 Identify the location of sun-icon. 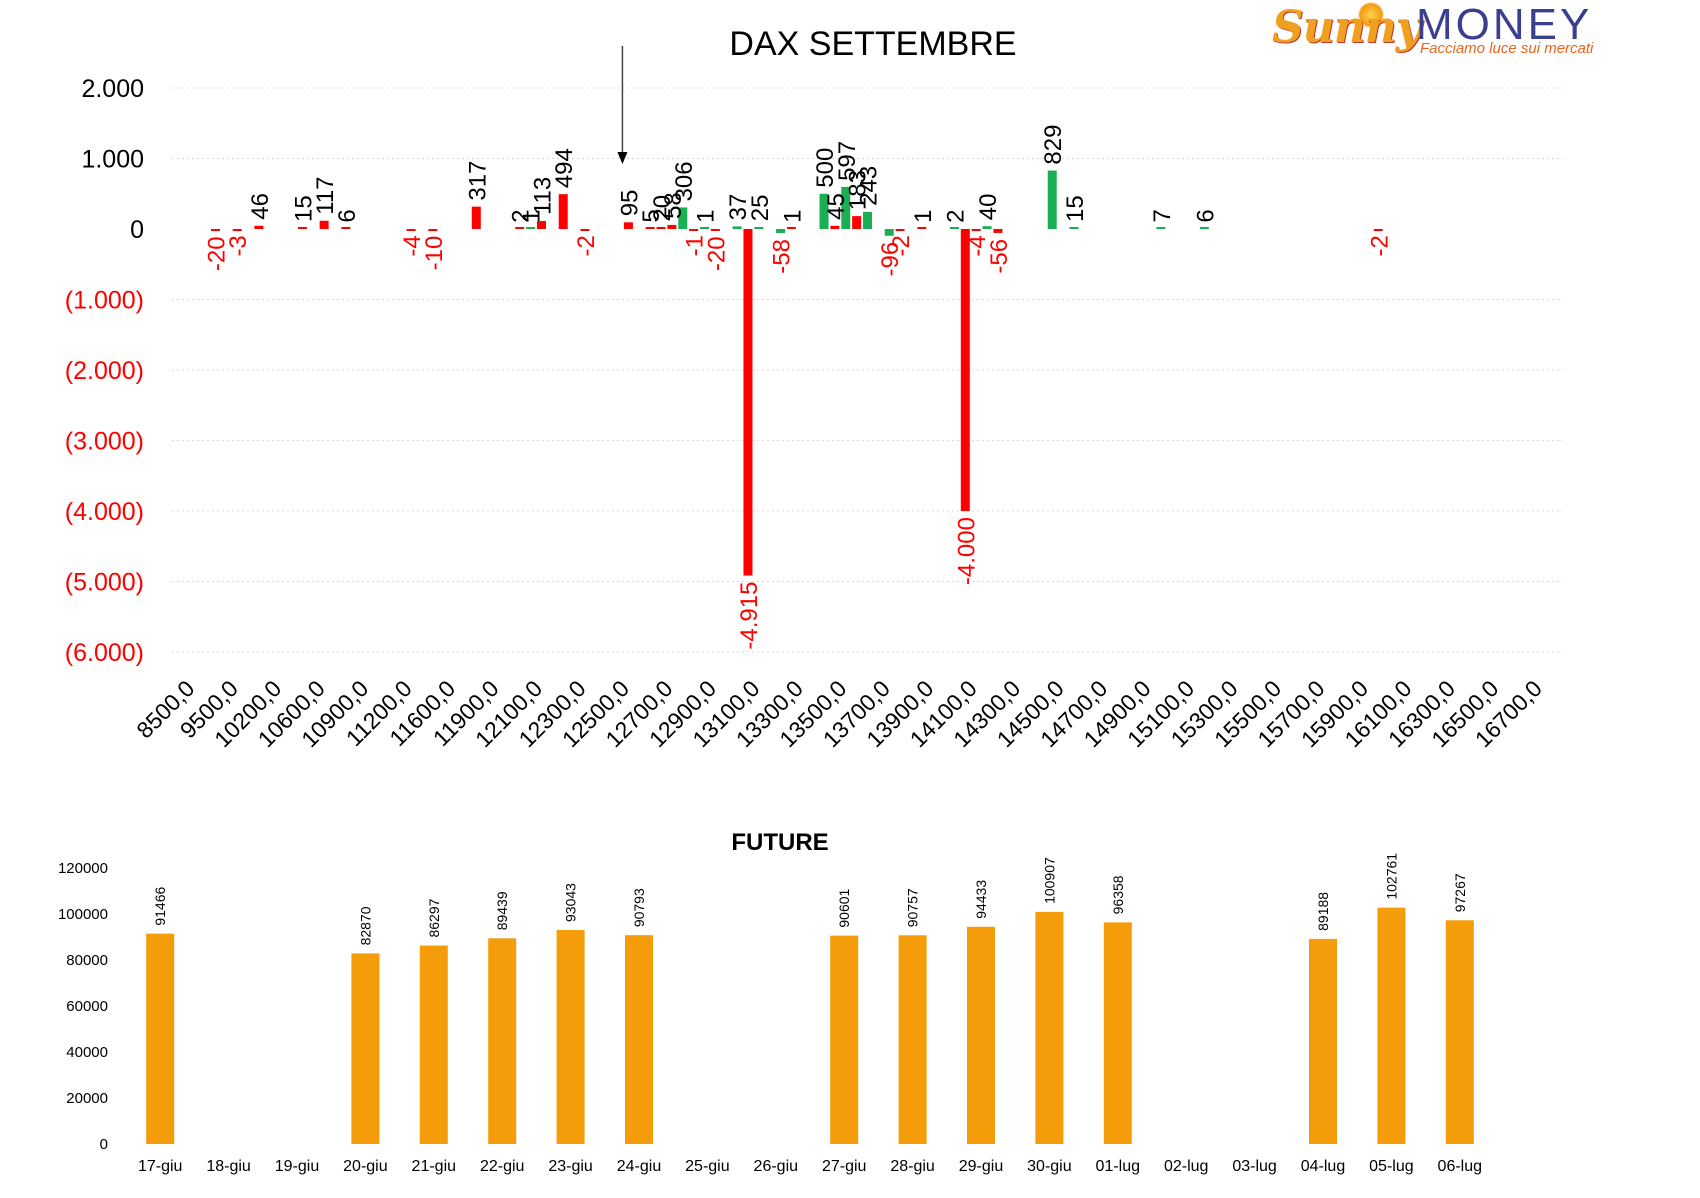
(1371, 15).